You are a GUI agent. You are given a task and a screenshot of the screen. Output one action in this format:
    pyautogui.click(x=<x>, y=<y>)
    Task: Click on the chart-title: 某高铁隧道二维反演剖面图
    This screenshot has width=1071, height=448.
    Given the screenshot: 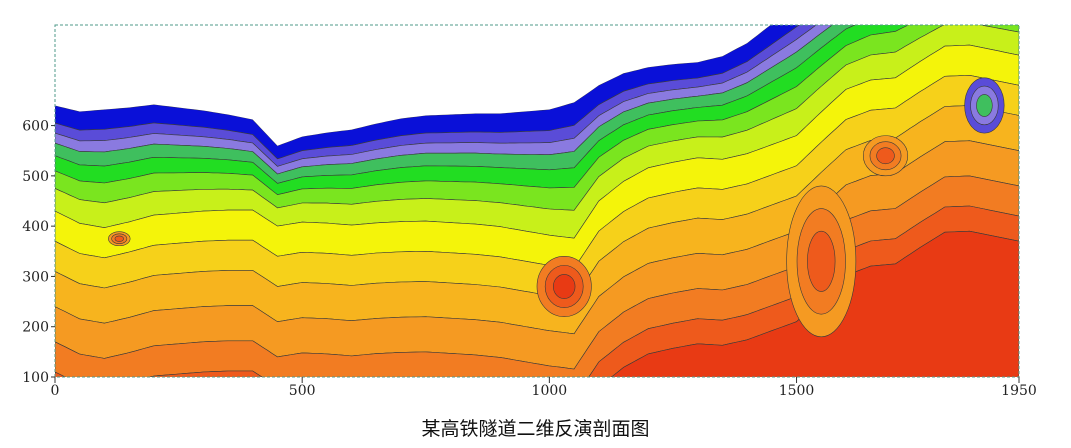 What is the action you would take?
    pyautogui.click(x=535, y=429)
    